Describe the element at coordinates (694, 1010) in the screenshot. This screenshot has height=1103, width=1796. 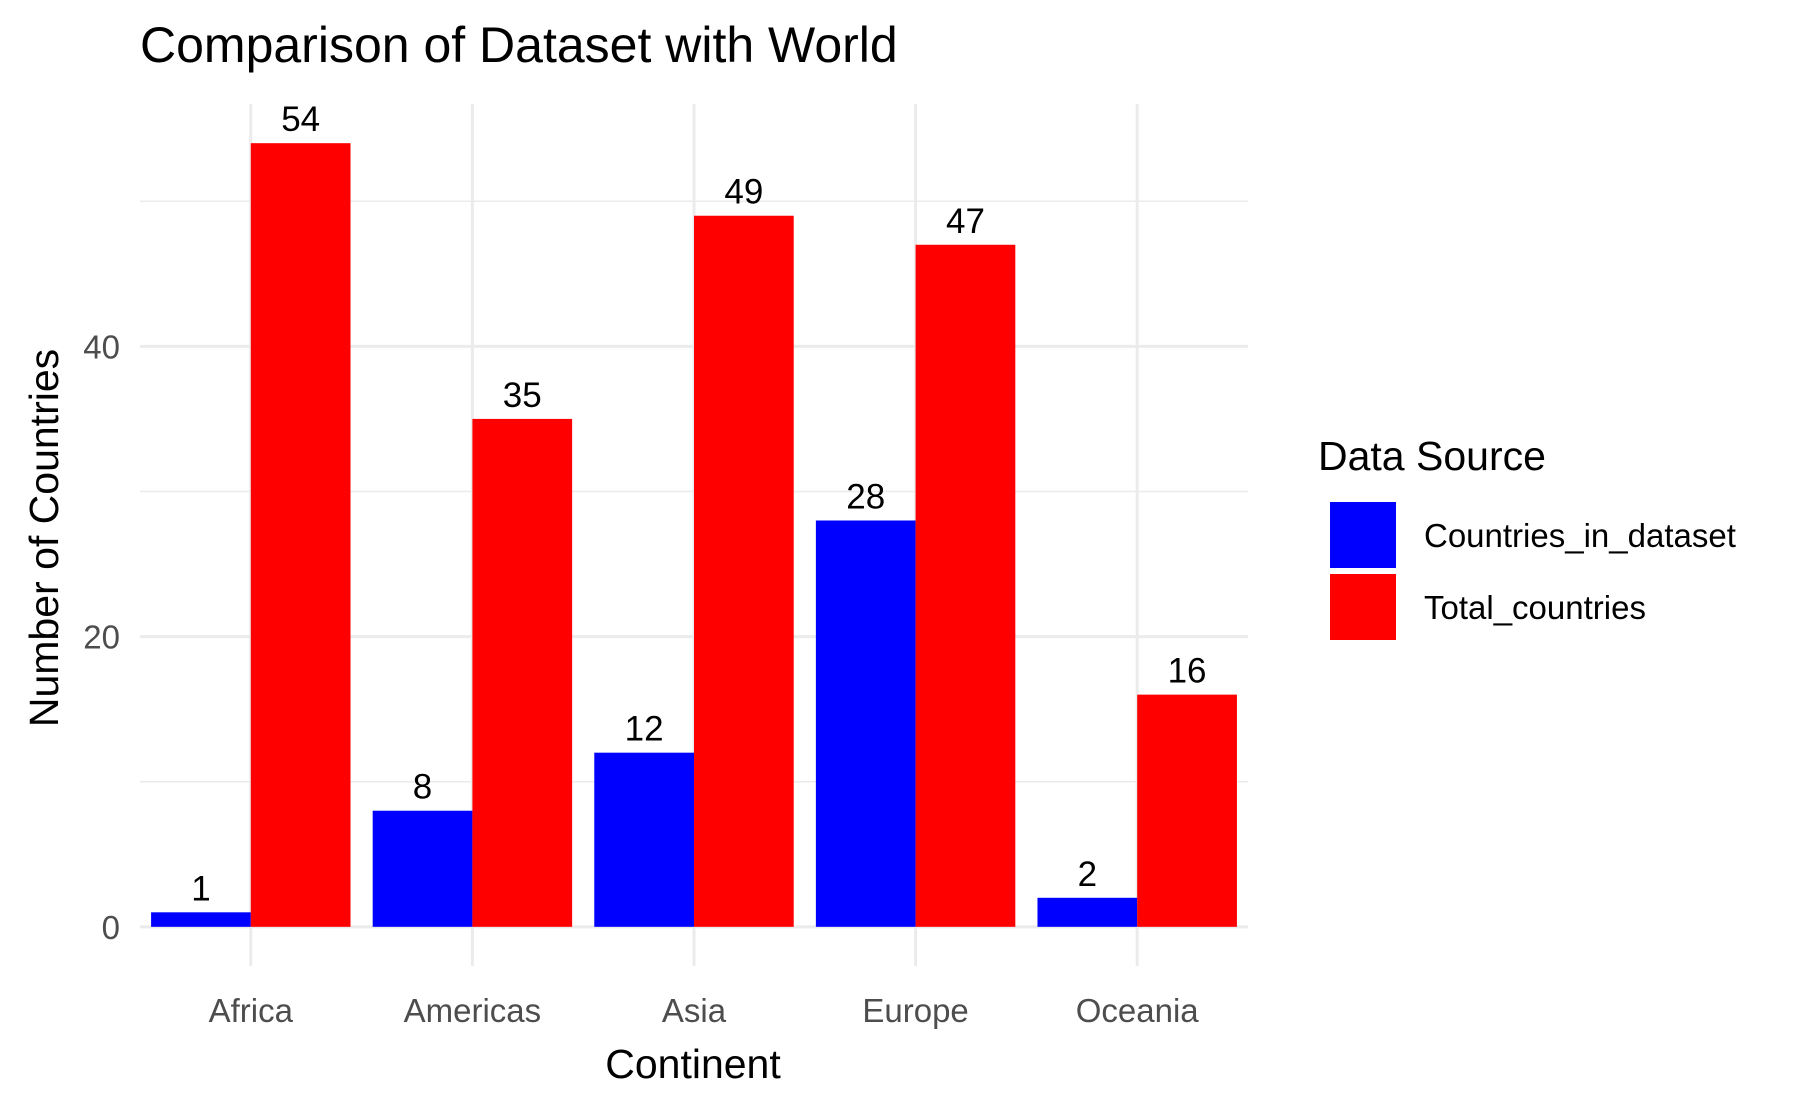
I see `x-tick-label: Asia` at that location.